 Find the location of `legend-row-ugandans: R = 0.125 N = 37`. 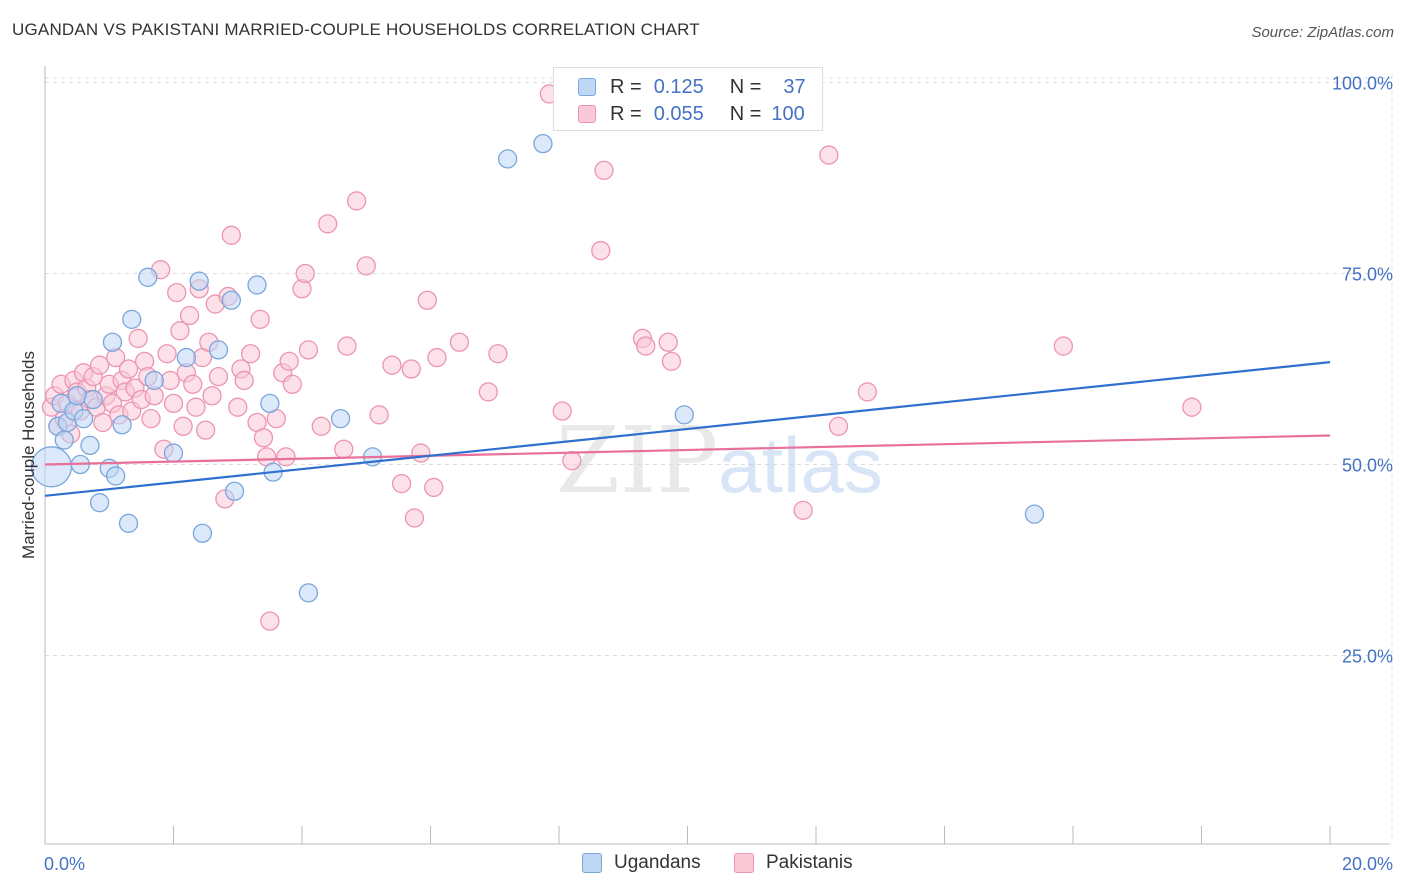

legend-row-ugandans: R = 0.125 N = 37 is located at coordinates (692, 87).